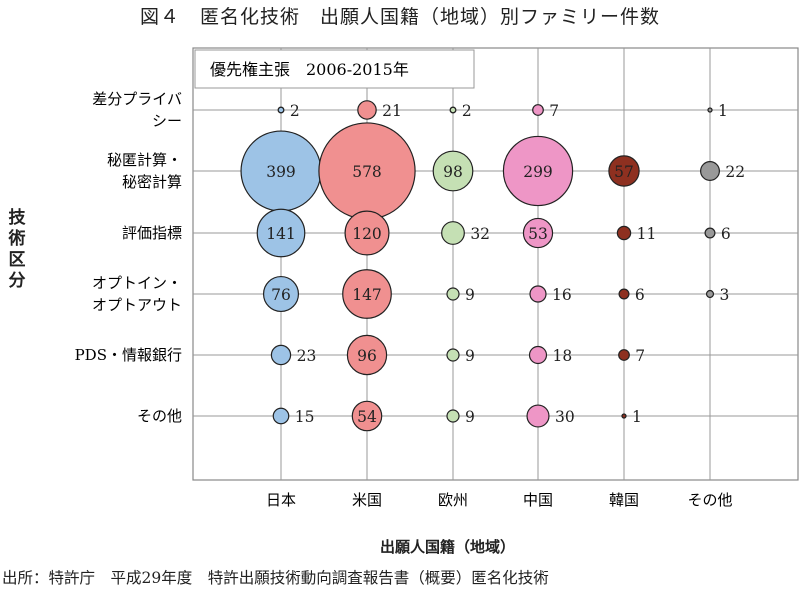  What do you see at coordinates (367, 172) in the screenshot?
I see `data-label: 578` at bounding box center [367, 172].